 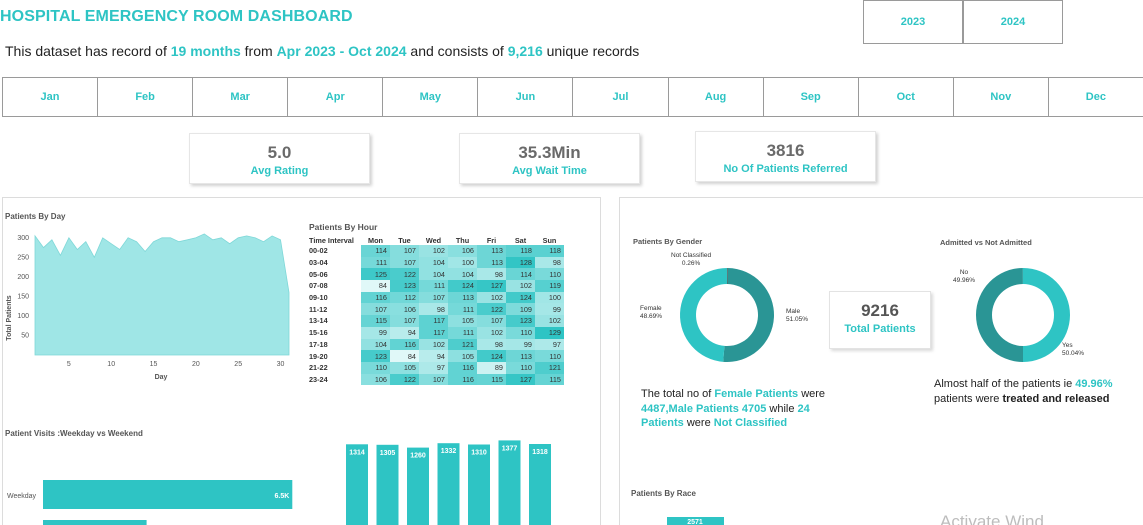 I want to click on column-bar-label: 1310, so click(x=479, y=453).